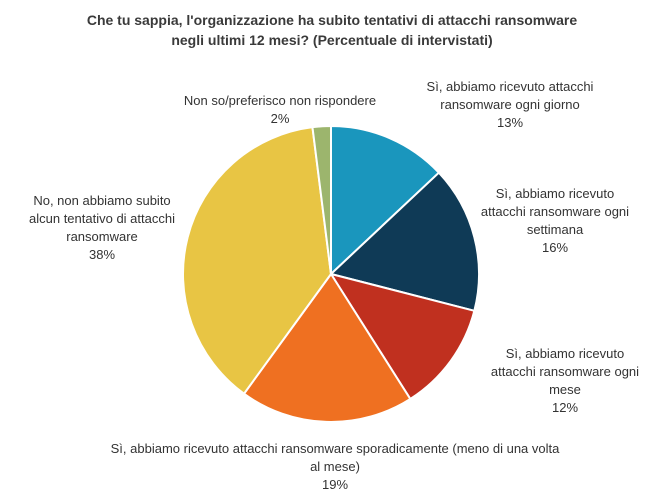  I want to click on value-label: 38%, so click(102, 254).